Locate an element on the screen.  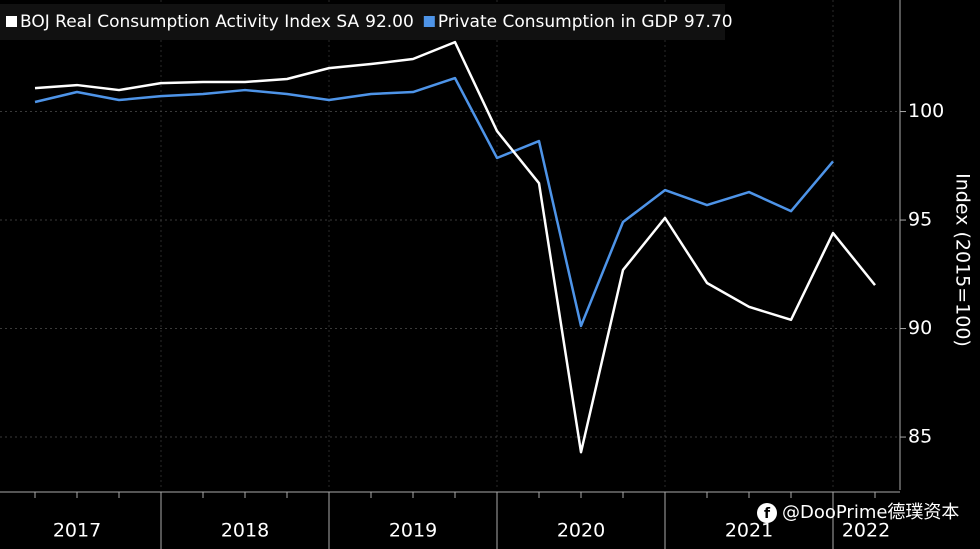
x-tick-label: 2019 is located at coordinates (413, 531).